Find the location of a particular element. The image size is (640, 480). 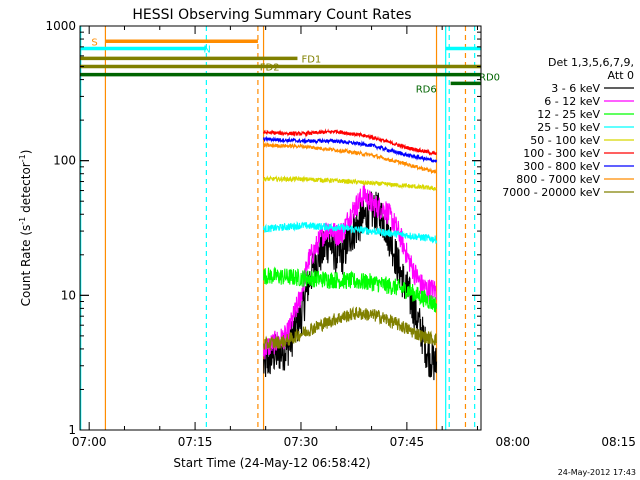

flag-label-n: N is located at coordinates (206, 50).